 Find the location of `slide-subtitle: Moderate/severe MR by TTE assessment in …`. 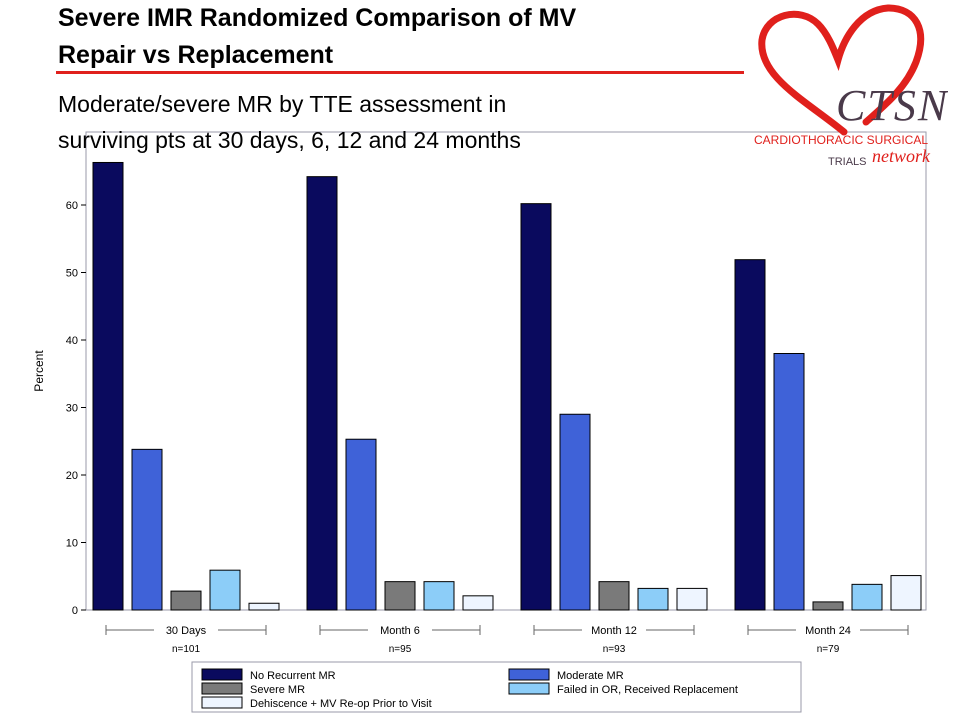

slide-subtitle: Moderate/severe MR by TTE assessment in … is located at coordinates (408, 122).